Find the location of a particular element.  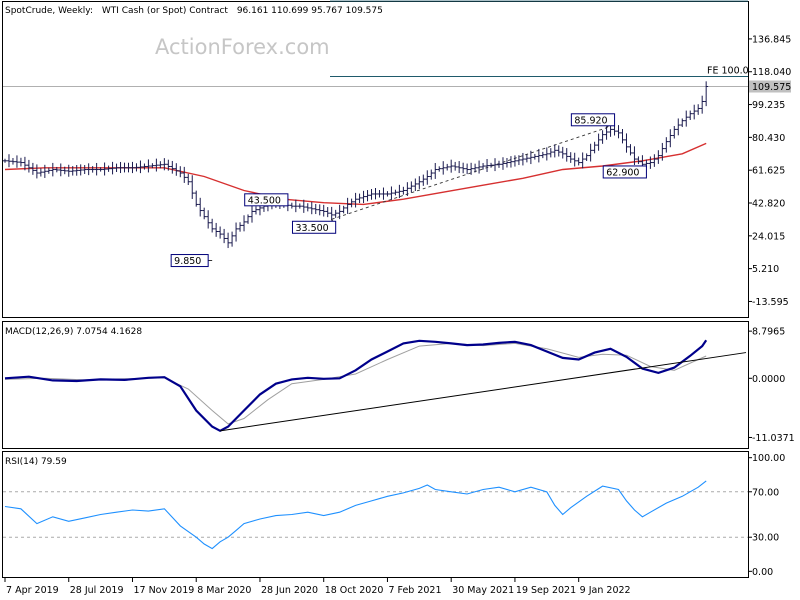

x-tick-label: 7 Feb 2021 is located at coordinates (414, 590).